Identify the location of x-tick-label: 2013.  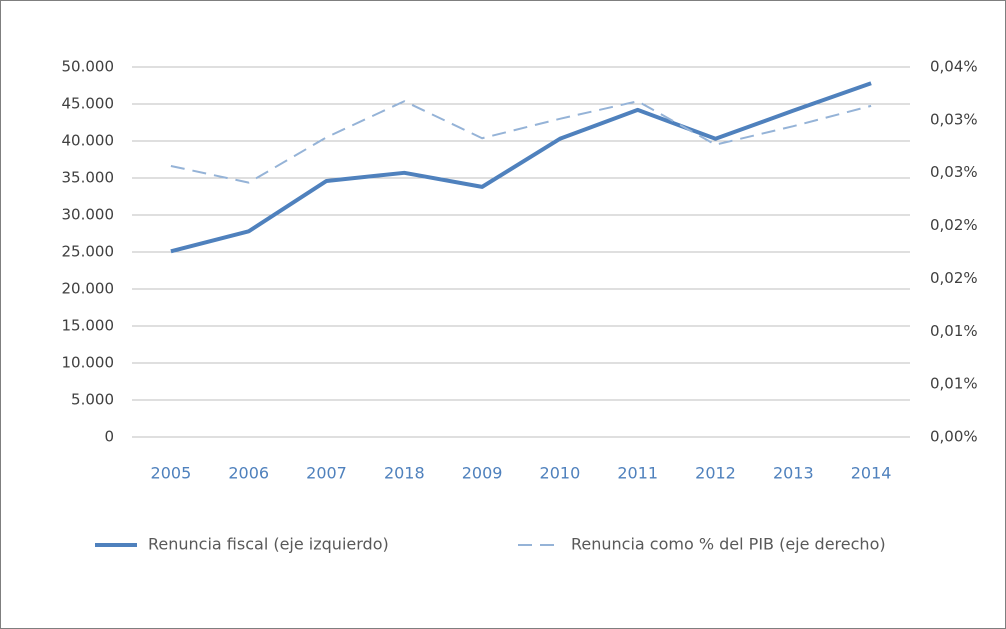
(793, 473).